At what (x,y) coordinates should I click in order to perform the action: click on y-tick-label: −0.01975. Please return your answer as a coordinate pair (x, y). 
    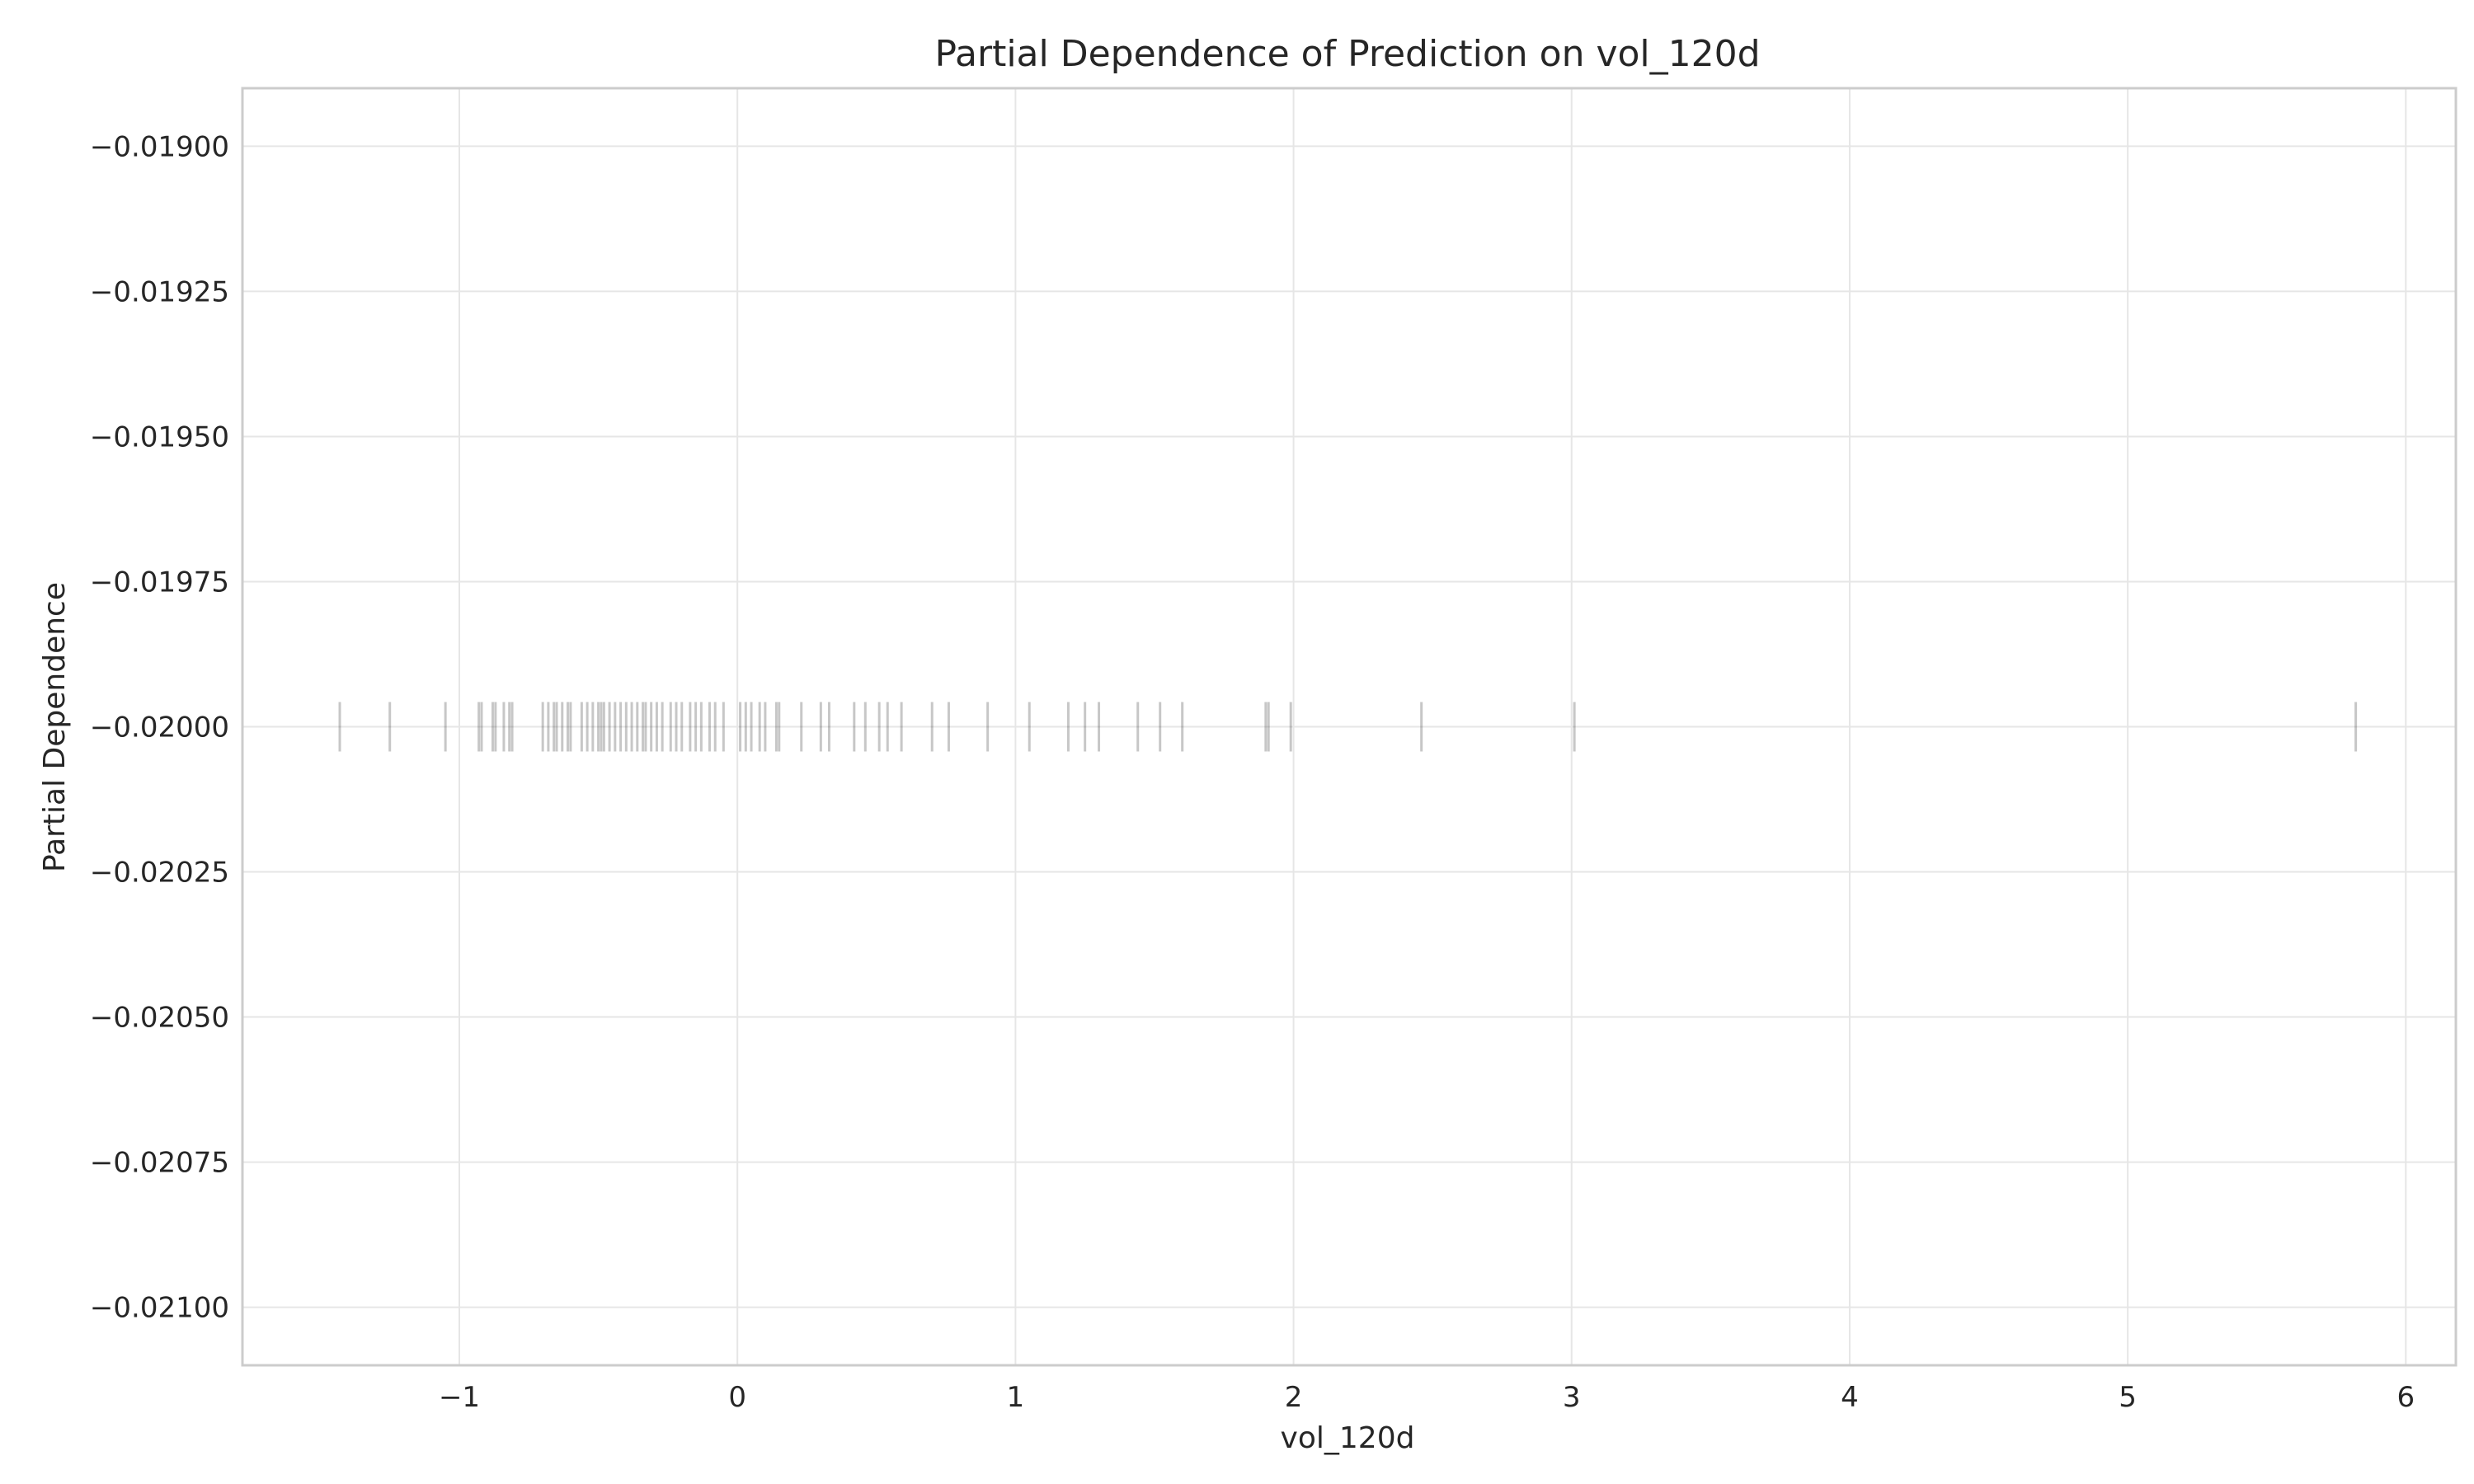
    Looking at the image, I should click on (159, 582).